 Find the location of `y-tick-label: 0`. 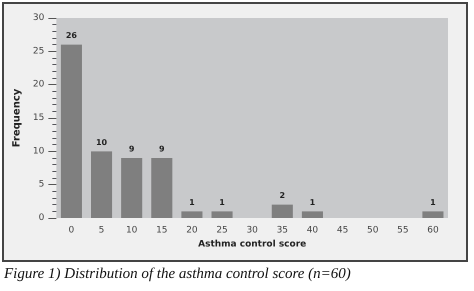

y-tick-label: 0 is located at coordinates (41, 218).